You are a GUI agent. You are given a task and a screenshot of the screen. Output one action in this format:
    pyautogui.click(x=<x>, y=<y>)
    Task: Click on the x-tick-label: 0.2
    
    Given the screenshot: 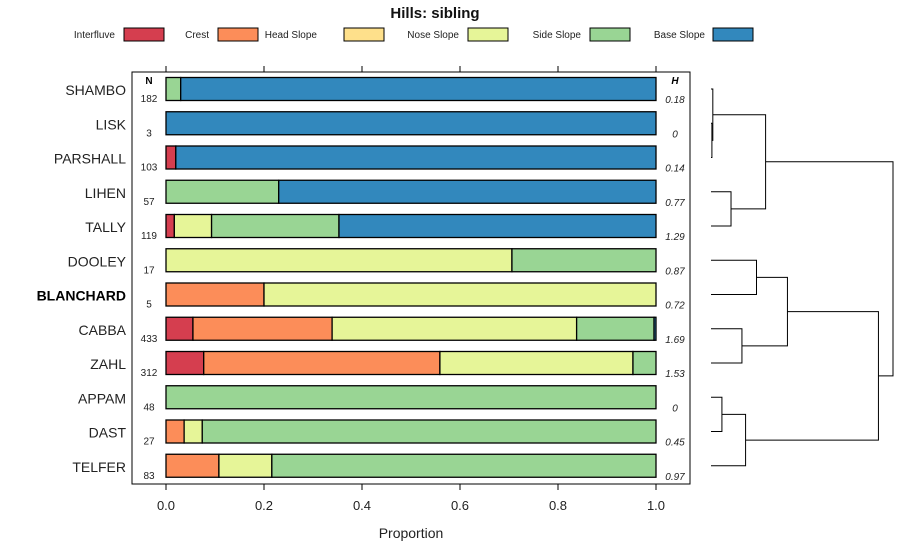 What is the action you would take?
    pyautogui.click(x=264, y=505)
    